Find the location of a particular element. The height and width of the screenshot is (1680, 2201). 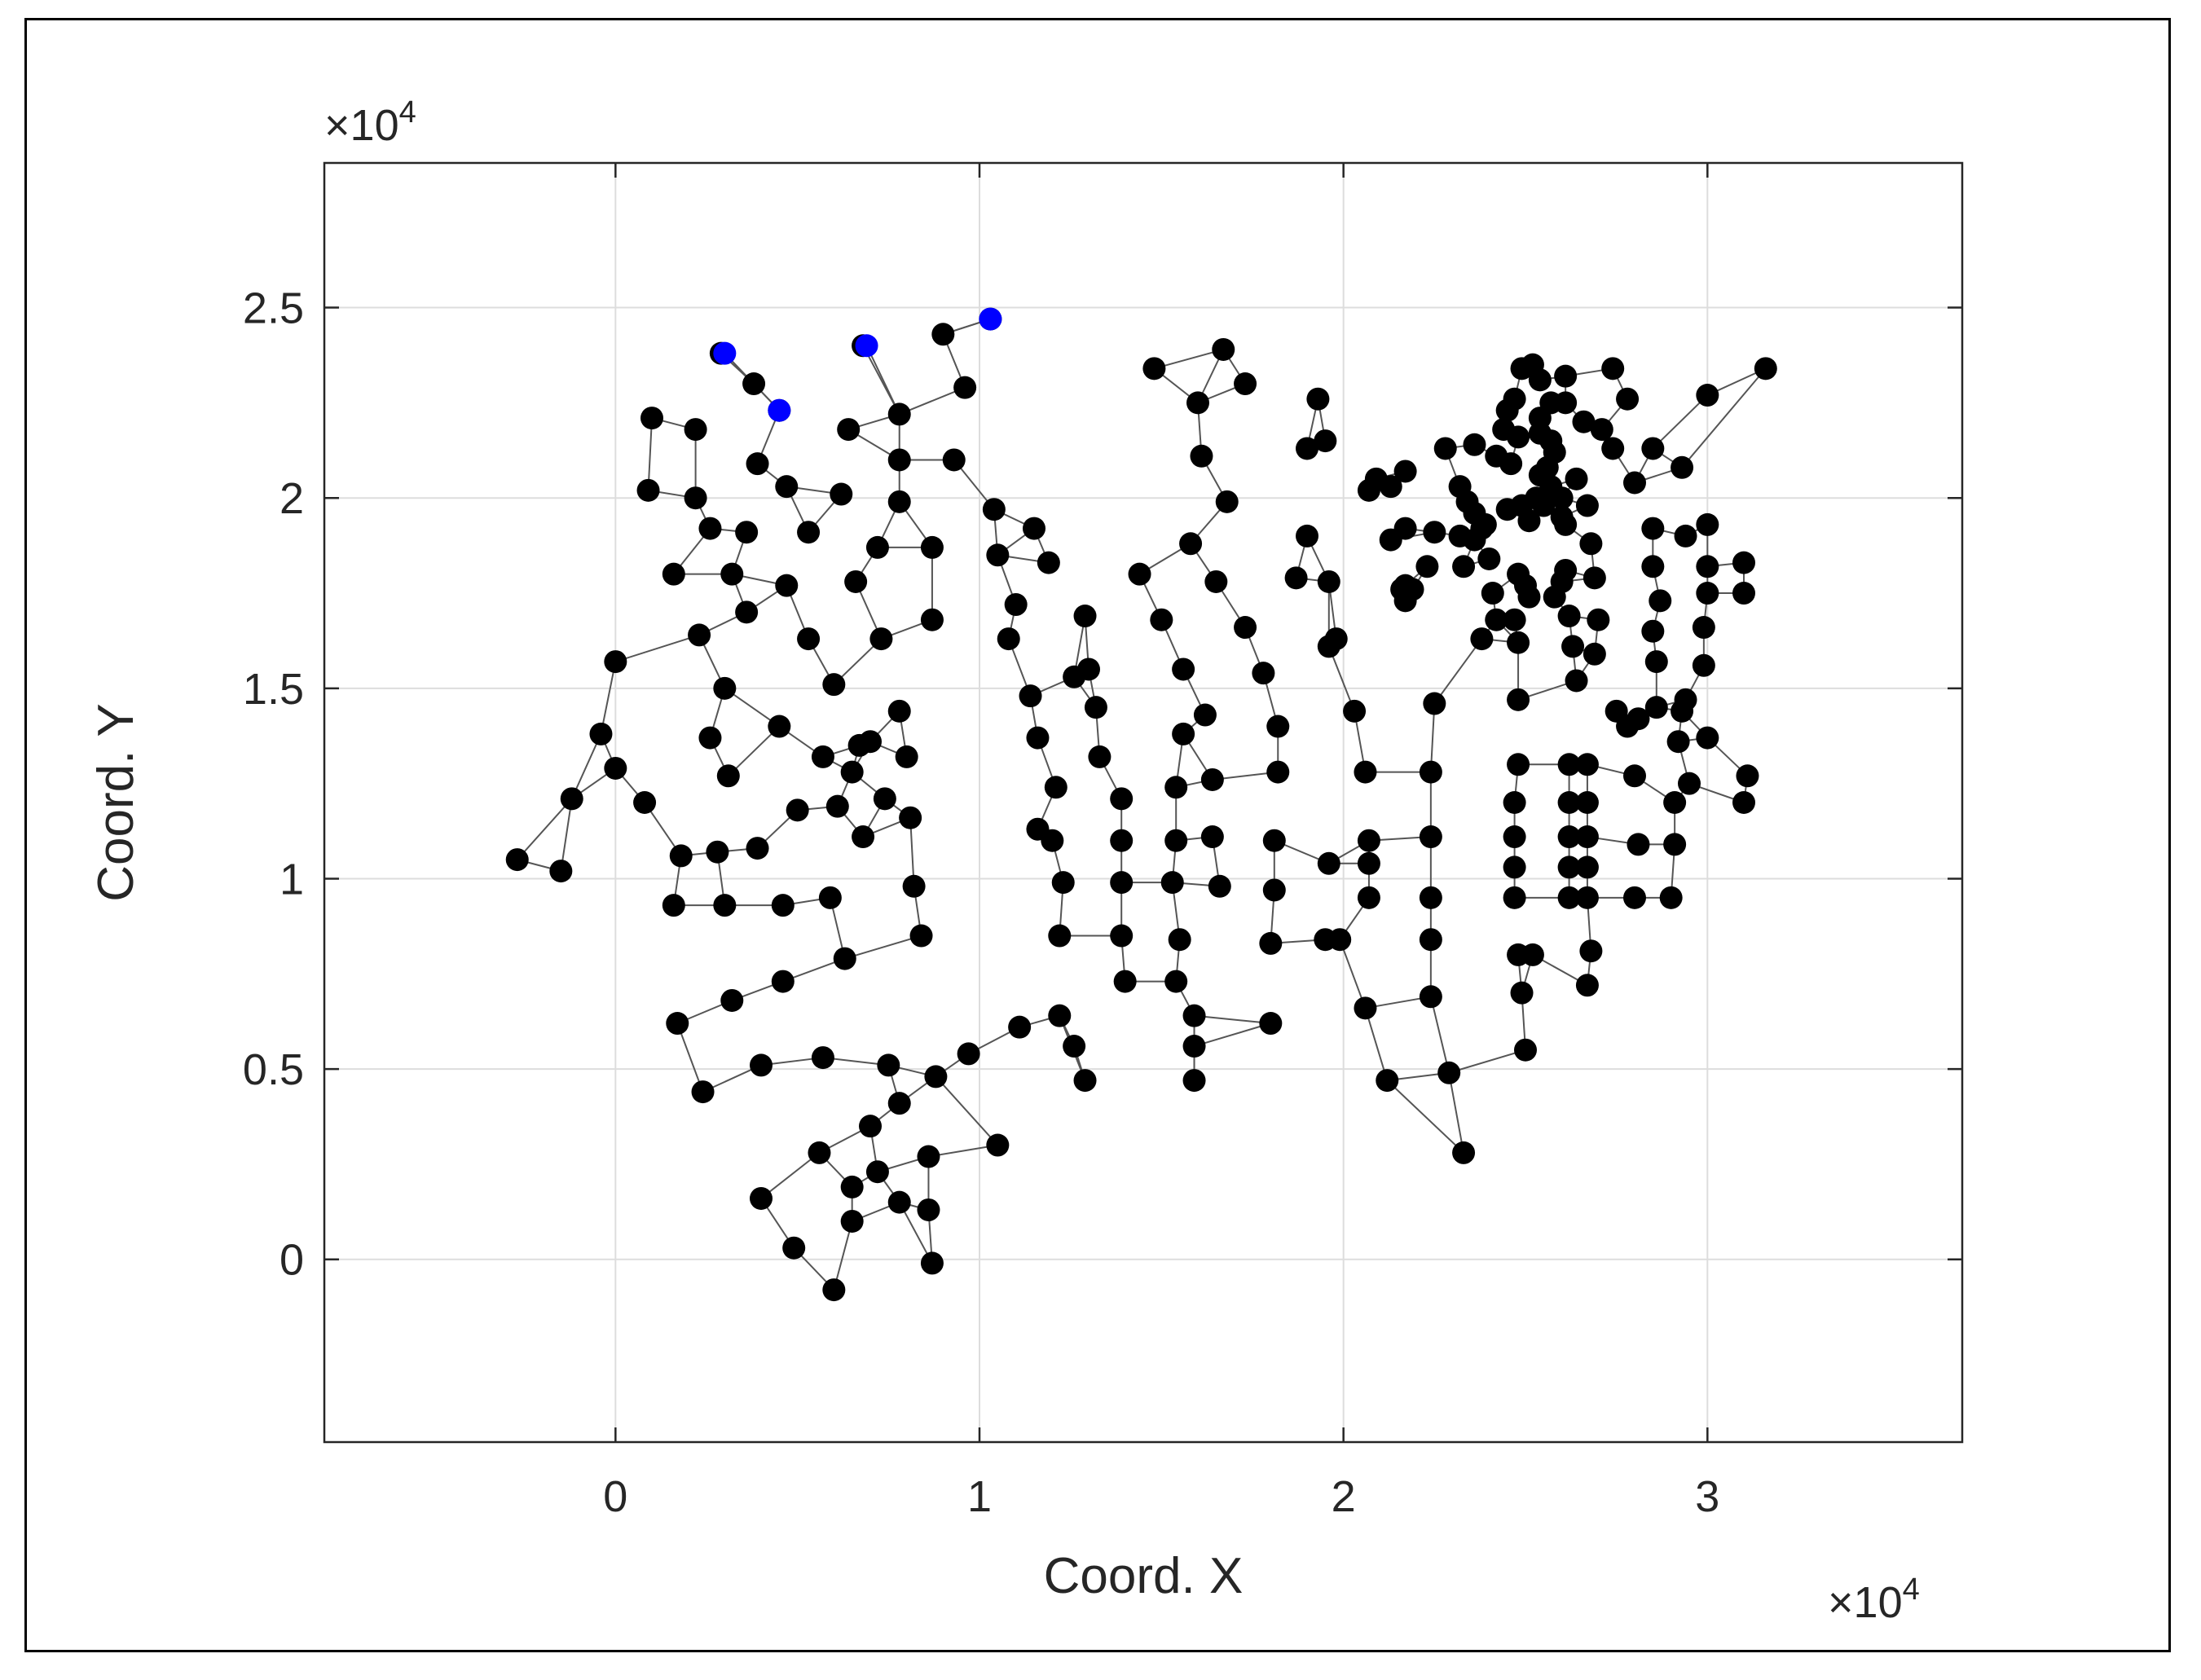

x-tick-label: 3 is located at coordinates (1707, 1496).